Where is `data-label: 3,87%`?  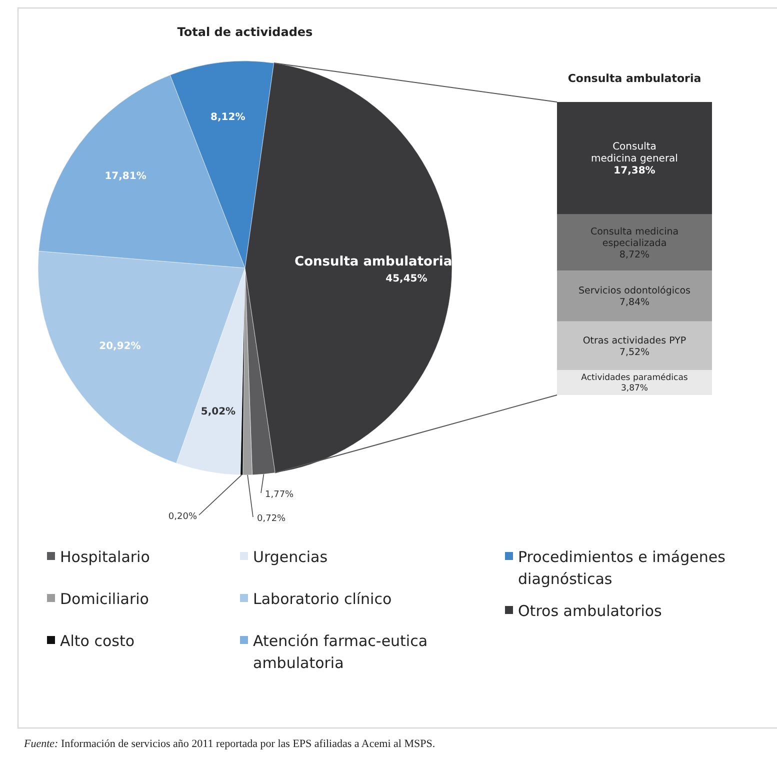 data-label: 3,87% is located at coordinates (634, 389).